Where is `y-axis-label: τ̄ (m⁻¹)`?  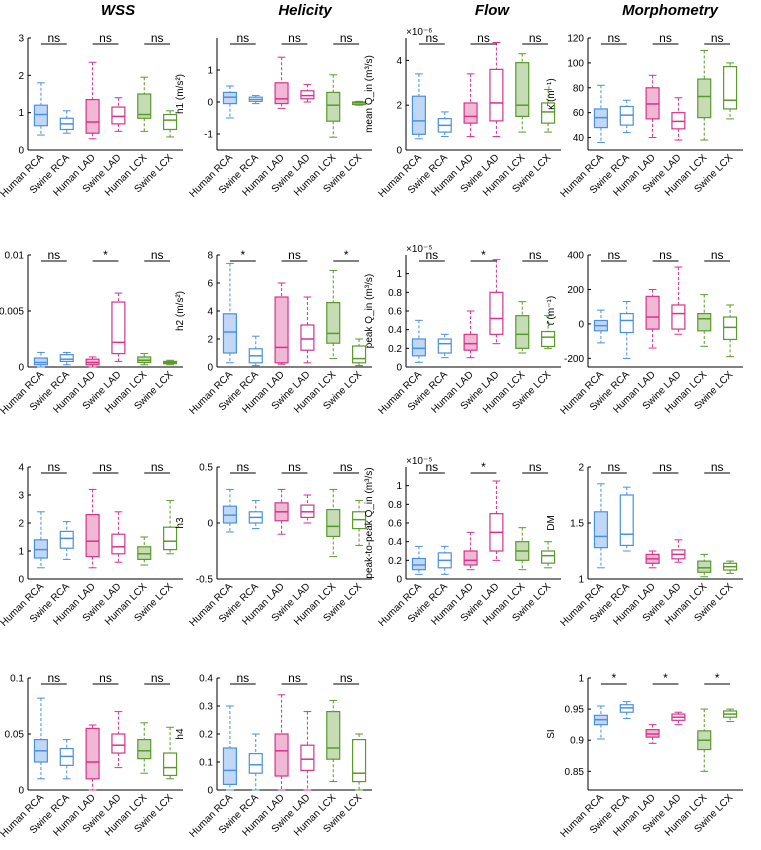 y-axis-label: τ̄ (m⁻¹) is located at coordinates (551, 311).